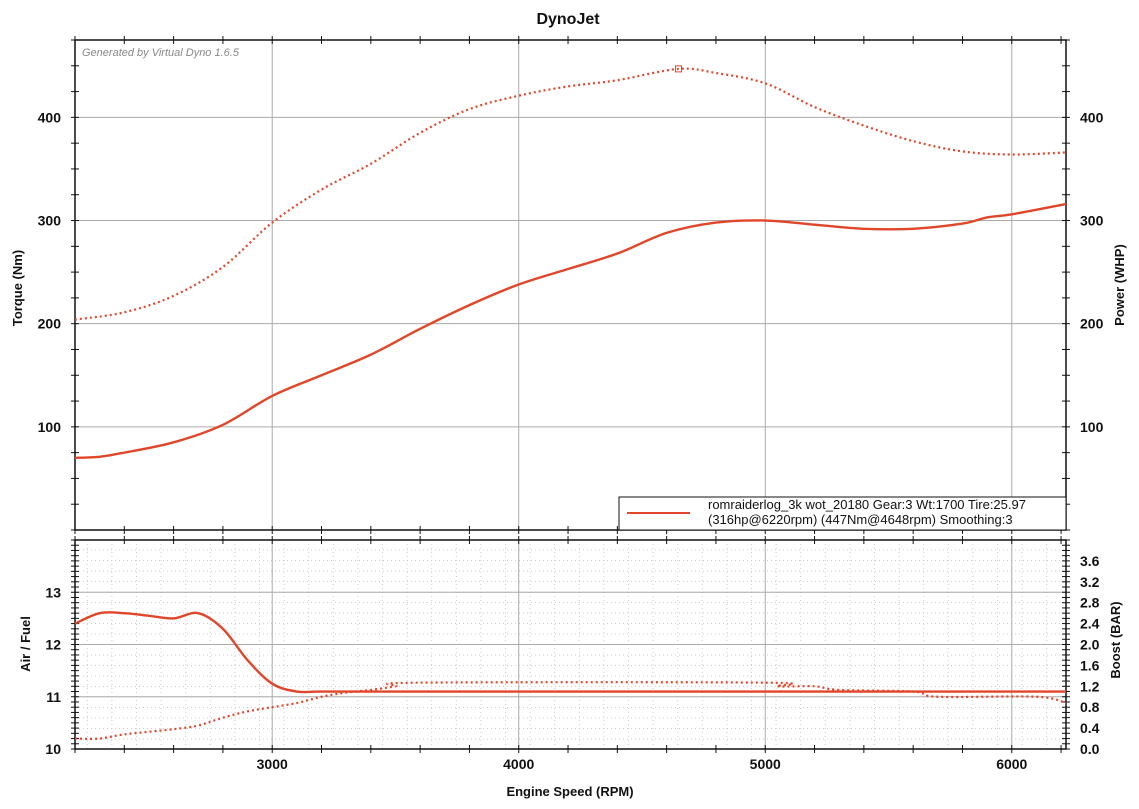 This screenshot has width=1139, height=809. I want to click on y-tick-label: 200, so click(50, 324).